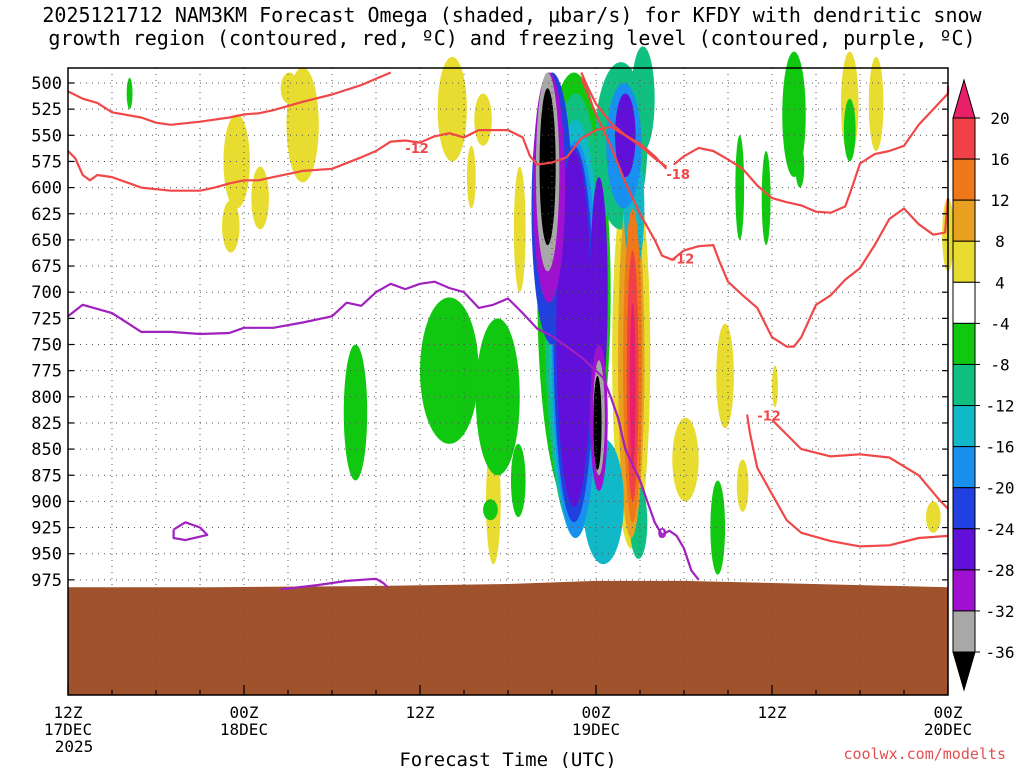 The image size is (1024, 768). I want to click on colorbar-tick-label: -16, so click(1000, 447).